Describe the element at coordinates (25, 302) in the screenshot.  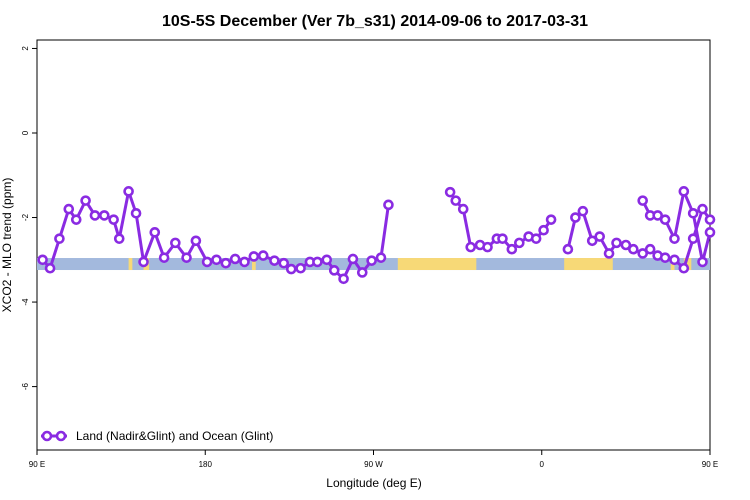
I see `y-tick-label: -4` at that location.